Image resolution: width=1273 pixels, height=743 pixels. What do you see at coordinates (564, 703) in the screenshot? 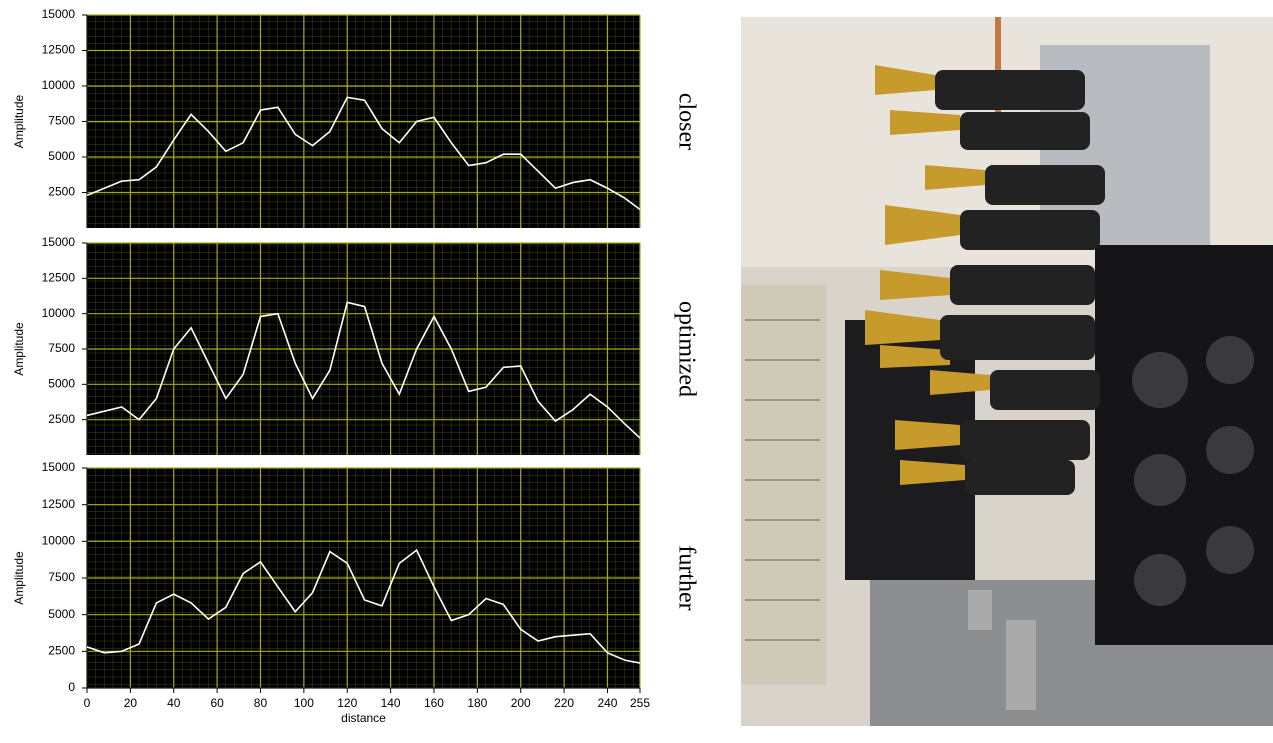
I see `x-tick-label: 220` at bounding box center [564, 703].